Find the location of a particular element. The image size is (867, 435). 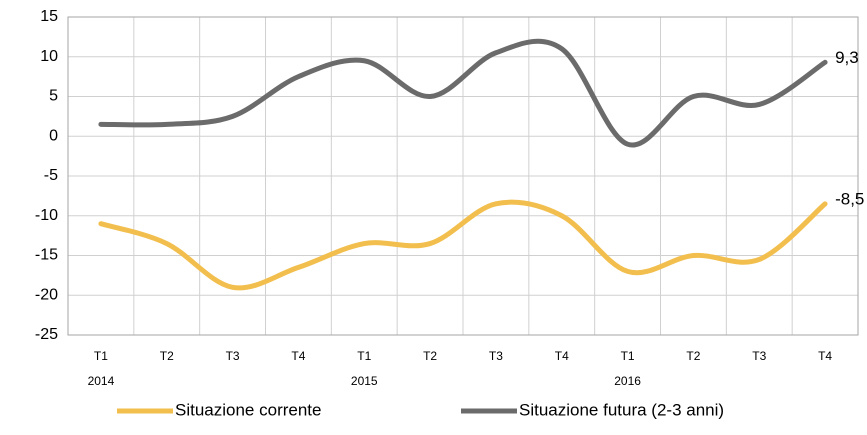

x-group-label: 2016 is located at coordinates (627, 381).